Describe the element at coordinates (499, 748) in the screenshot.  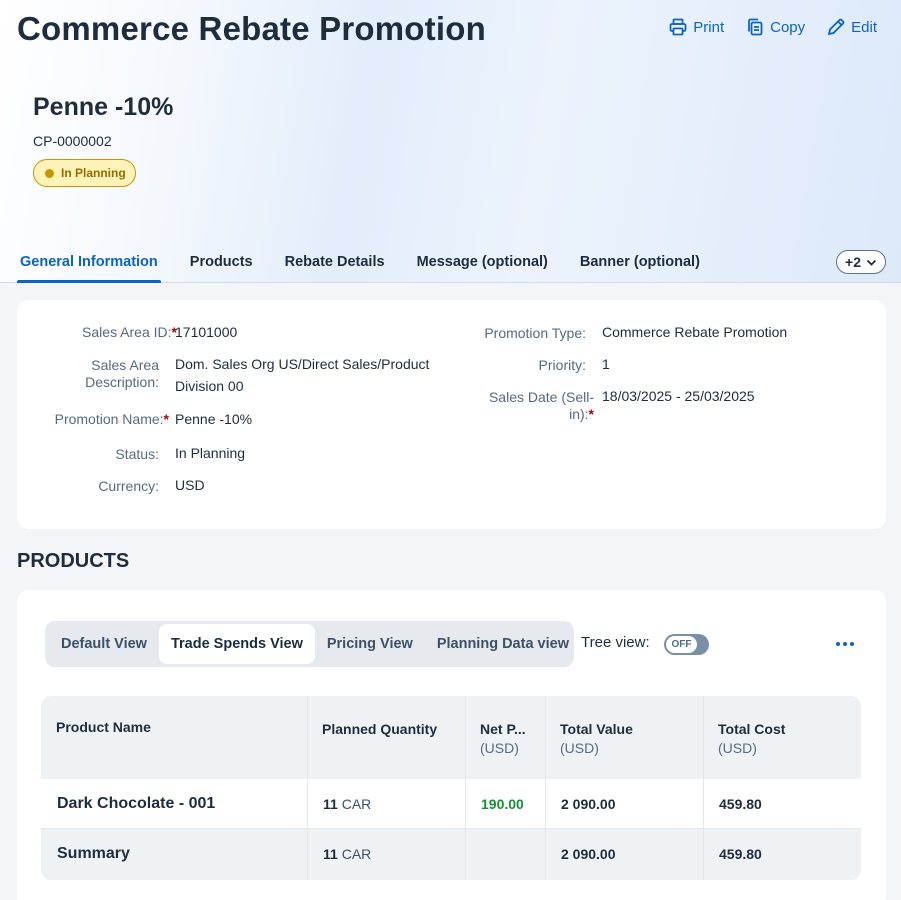
I see `net-price-unit: (USD)` at that location.